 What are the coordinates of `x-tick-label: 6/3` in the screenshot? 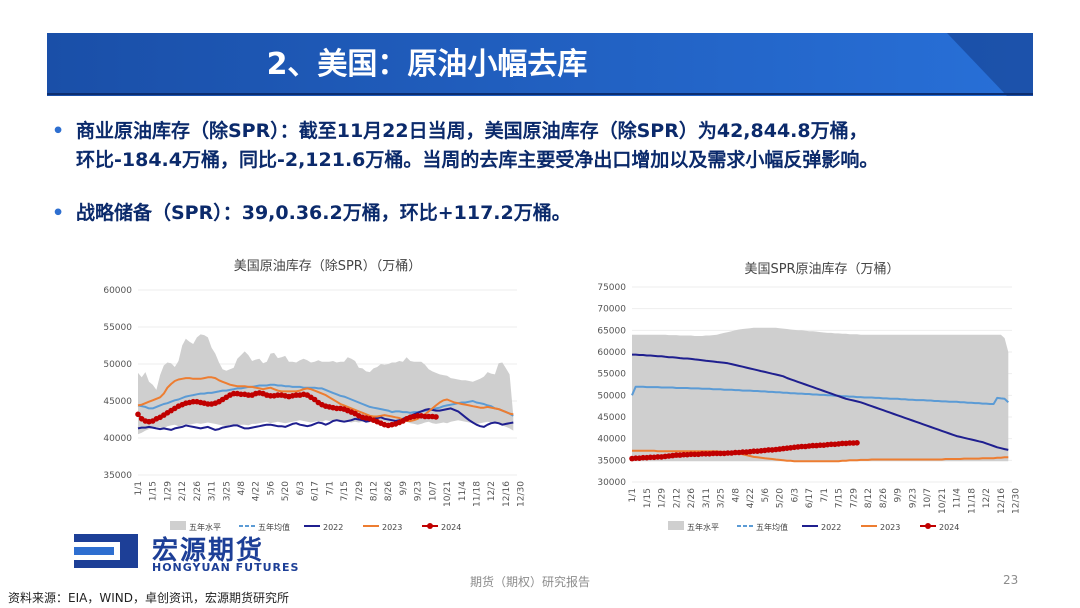 It's located at (795, 495).